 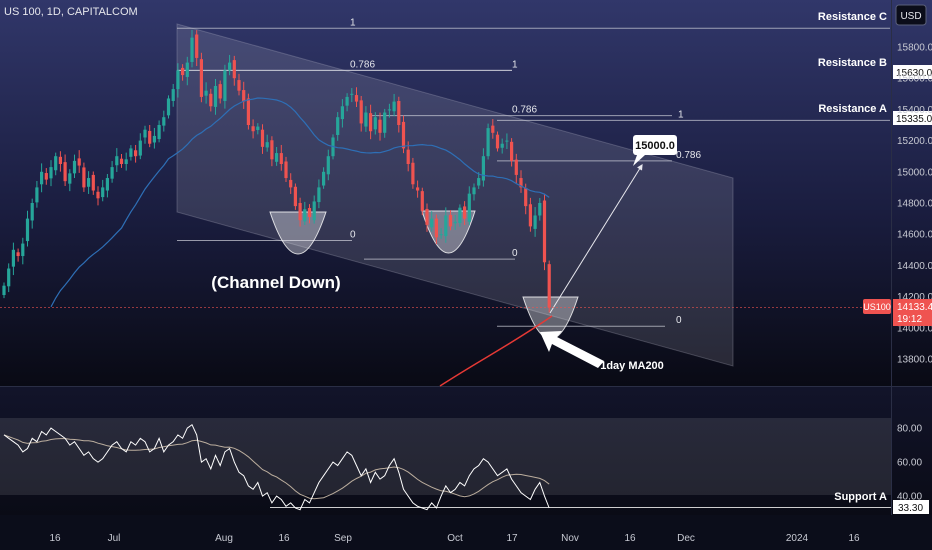 I want to click on symbol-title: US 100, 1D, CAPITALCOM, so click(x=71, y=12).